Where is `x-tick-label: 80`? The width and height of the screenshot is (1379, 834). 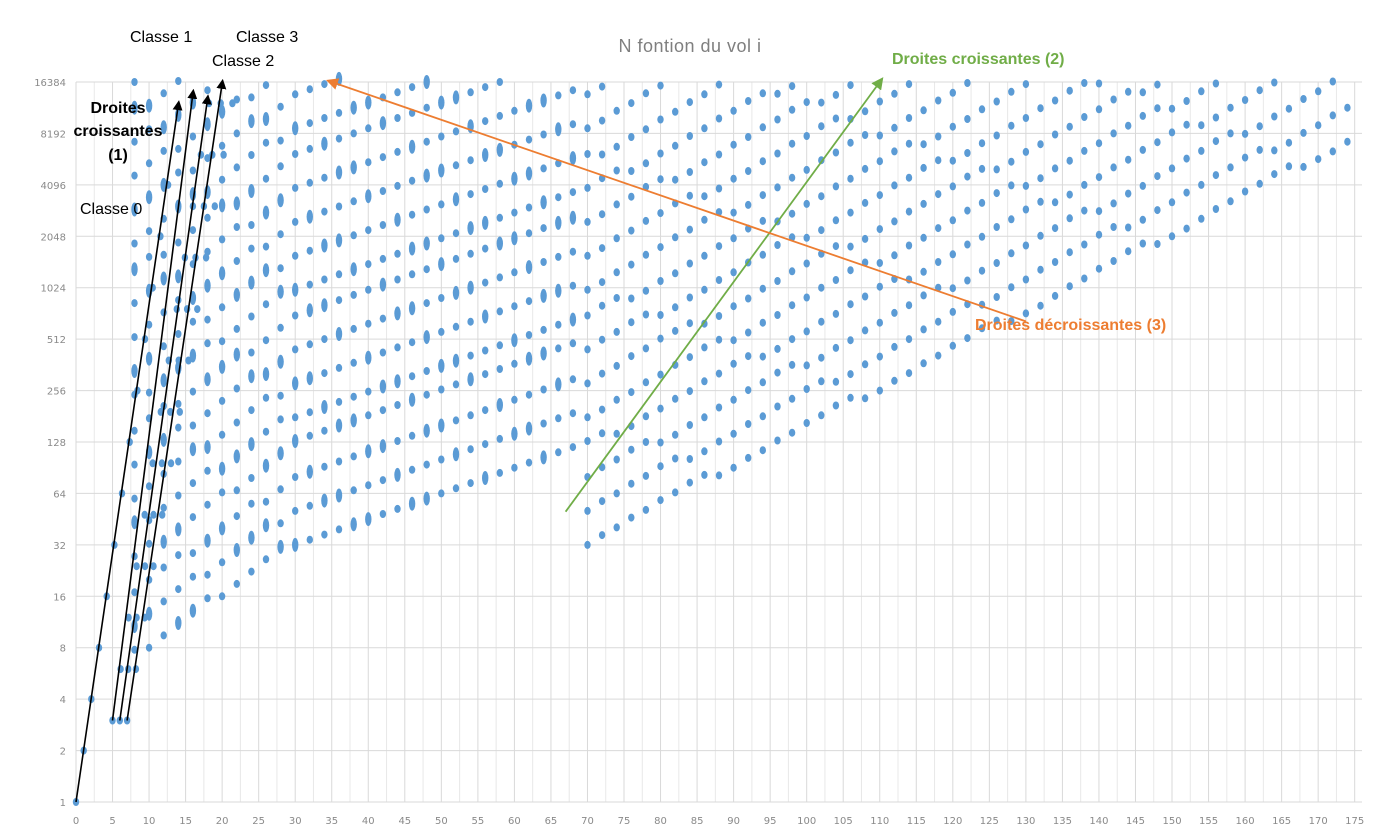 x-tick-label: 80 is located at coordinates (660, 821).